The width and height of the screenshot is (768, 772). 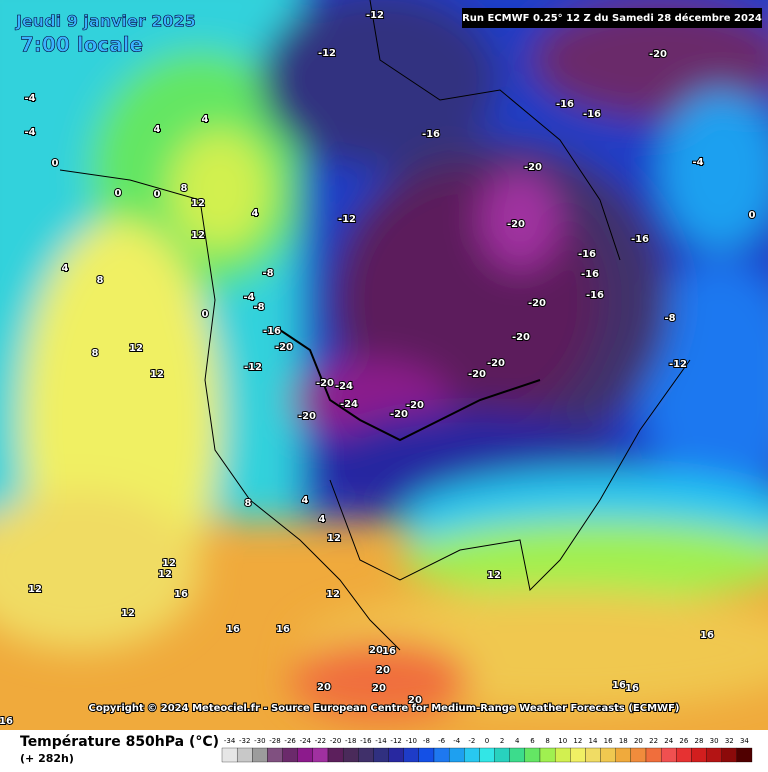 What do you see at coordinates (668, 741) in the screenshot?
I see `colorbar-tick-label: 24` at bounding box center [668, 741].